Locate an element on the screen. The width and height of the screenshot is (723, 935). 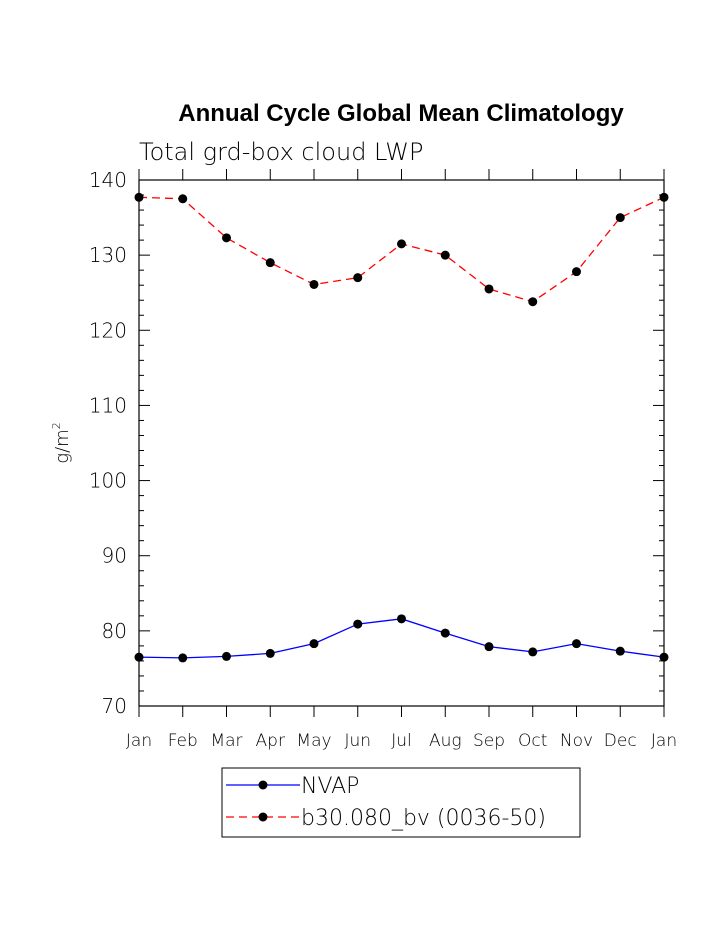
y-tick-labels: 70 80 90 100 110 120 130 140 is located at coordinates (108, 443).